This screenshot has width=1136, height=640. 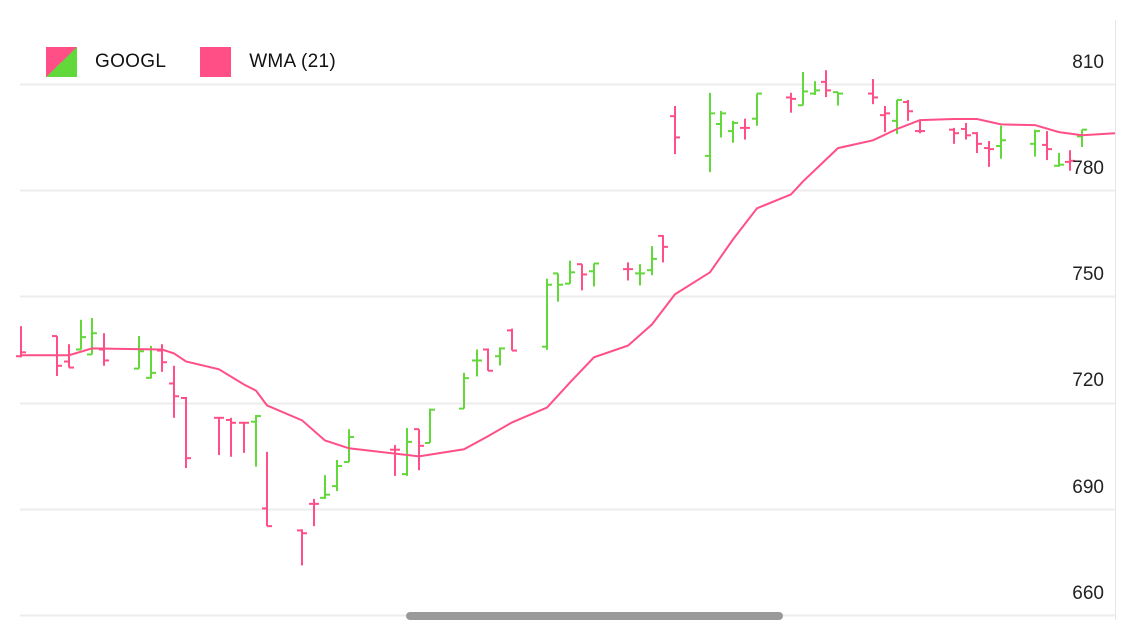 I want to click on googl-swatch-icon, so click(x=61, y=62).